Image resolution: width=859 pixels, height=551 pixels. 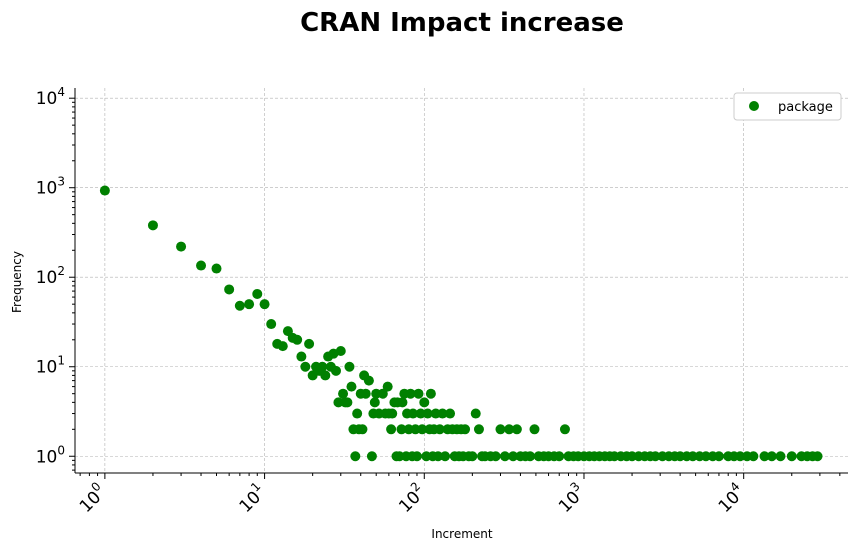 What do you see at coordinates (731, 498) in the screenshot?
I see `x-tick-label: 10⁴` at bounding box center [731, 498].